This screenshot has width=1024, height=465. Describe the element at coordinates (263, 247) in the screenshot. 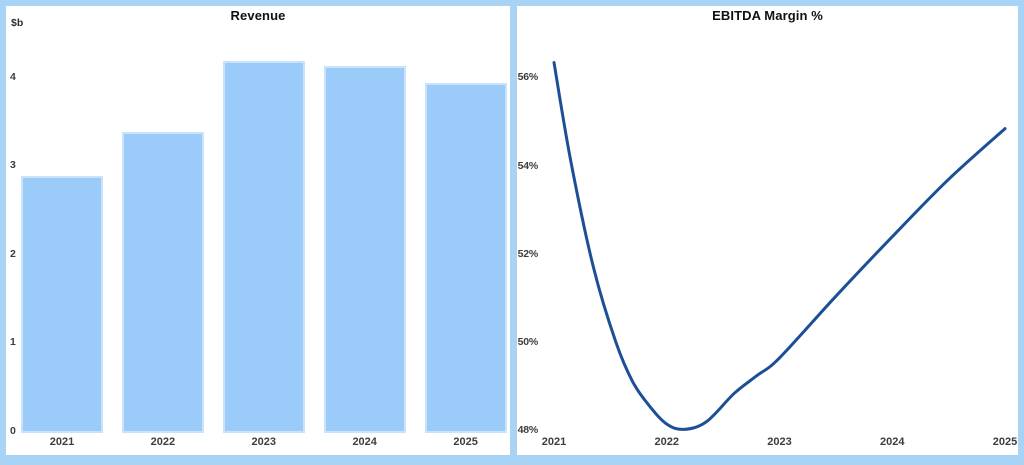

I see `revenue-bar-2023` at that location.